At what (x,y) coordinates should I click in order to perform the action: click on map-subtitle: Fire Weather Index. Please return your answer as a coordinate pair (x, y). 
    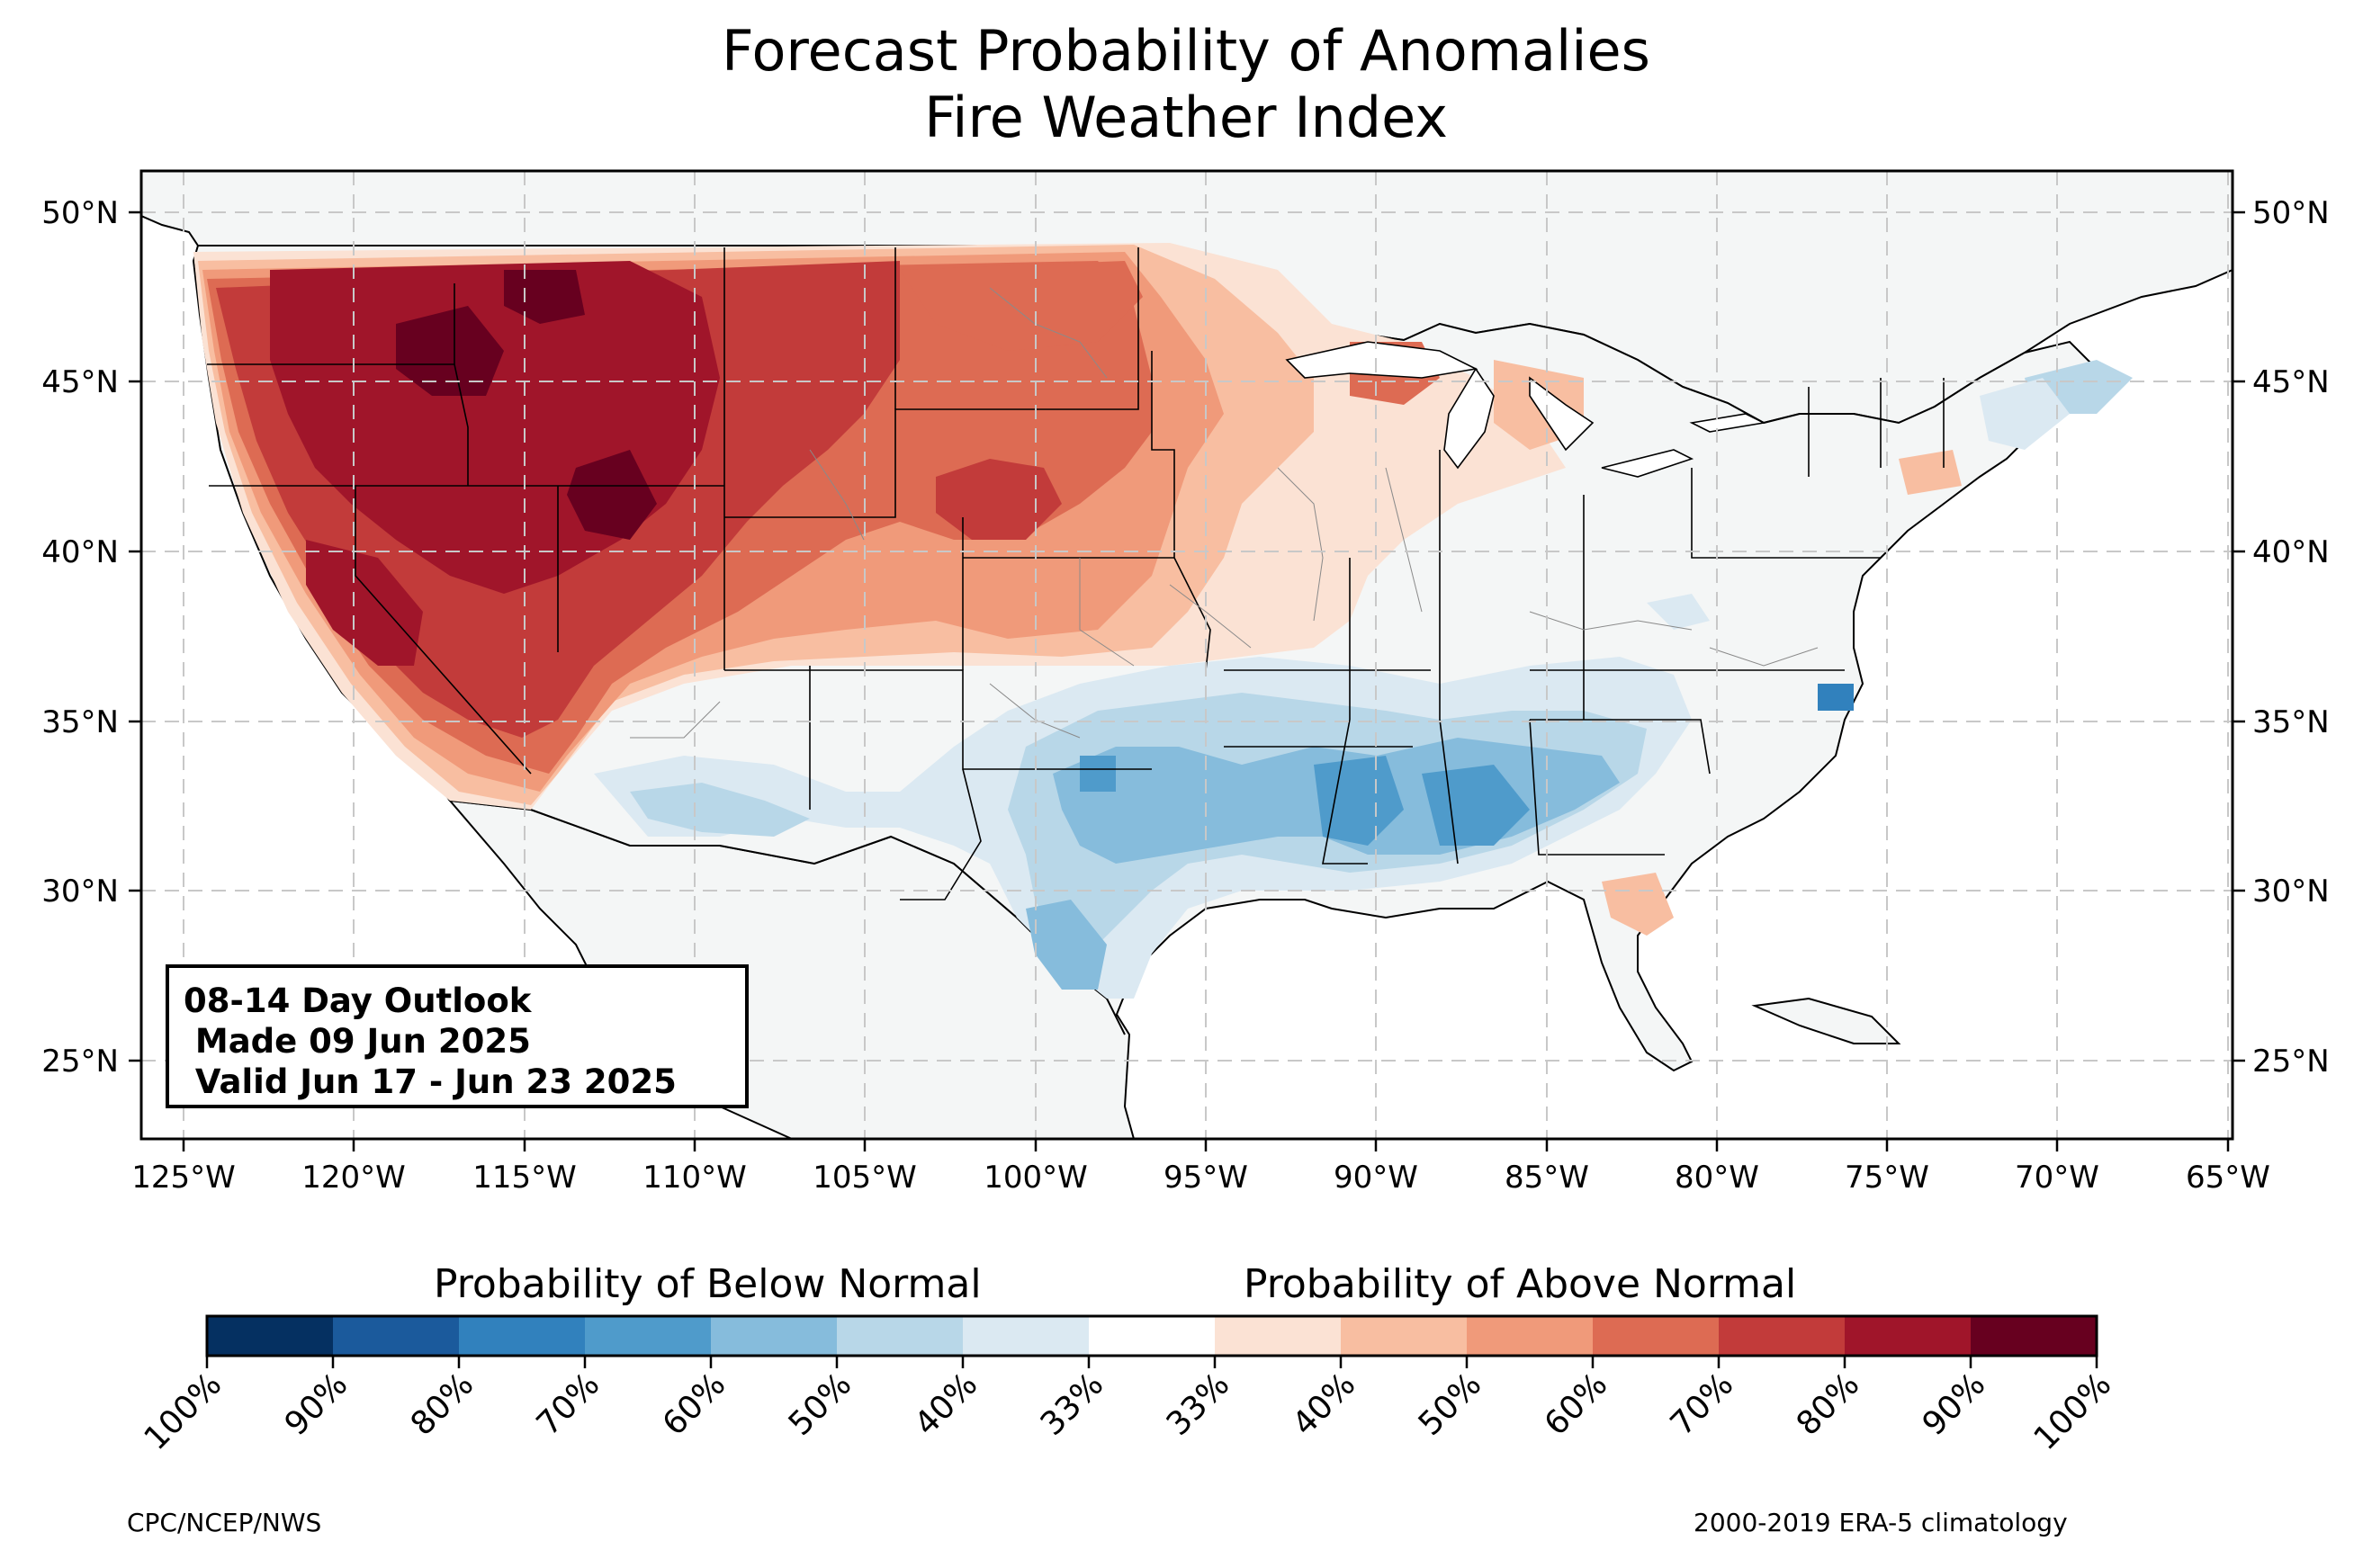
    Looking at the image, I should click on (1186, 117).